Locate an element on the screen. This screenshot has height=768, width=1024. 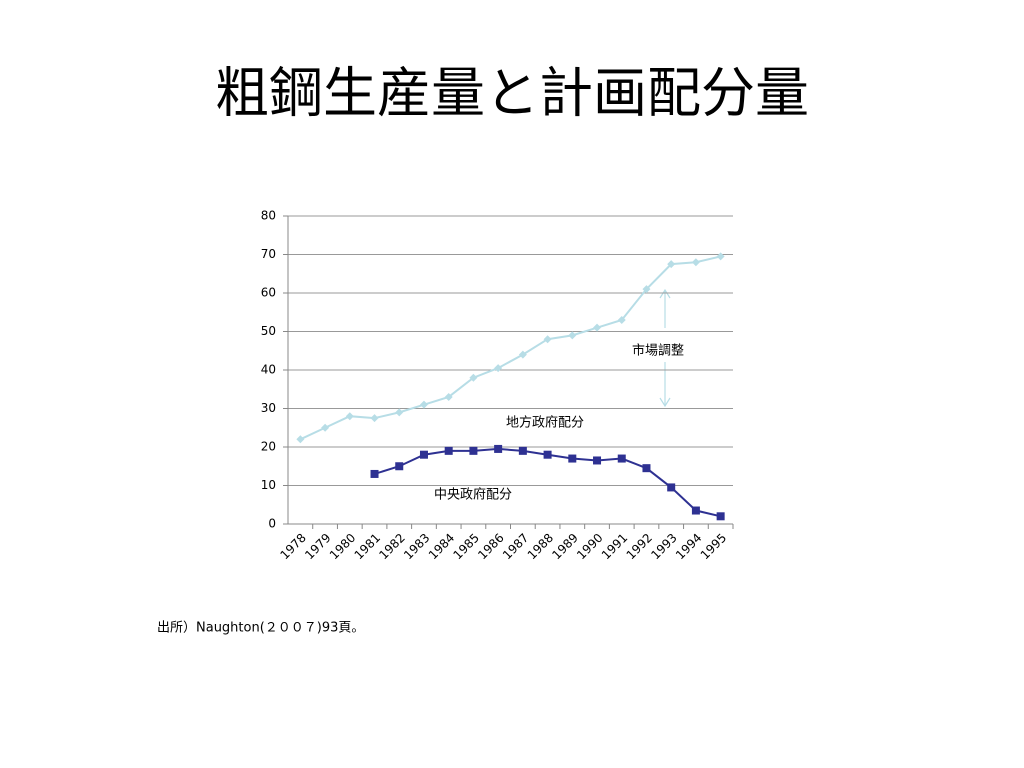
x-tick-label: 1993 is located at coordinates (663, 546).